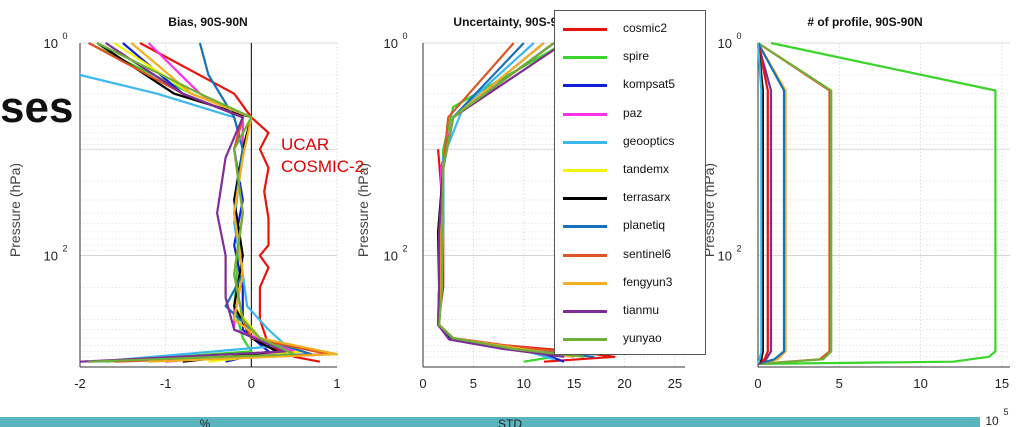  Describe the element at coordinates (404, 36) in the screenshot. I see `panel2-ytick-exp: 0` at that location.